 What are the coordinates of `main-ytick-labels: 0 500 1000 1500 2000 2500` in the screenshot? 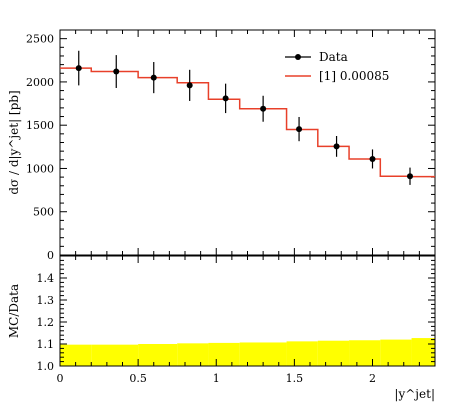 It's located at (40, 147).